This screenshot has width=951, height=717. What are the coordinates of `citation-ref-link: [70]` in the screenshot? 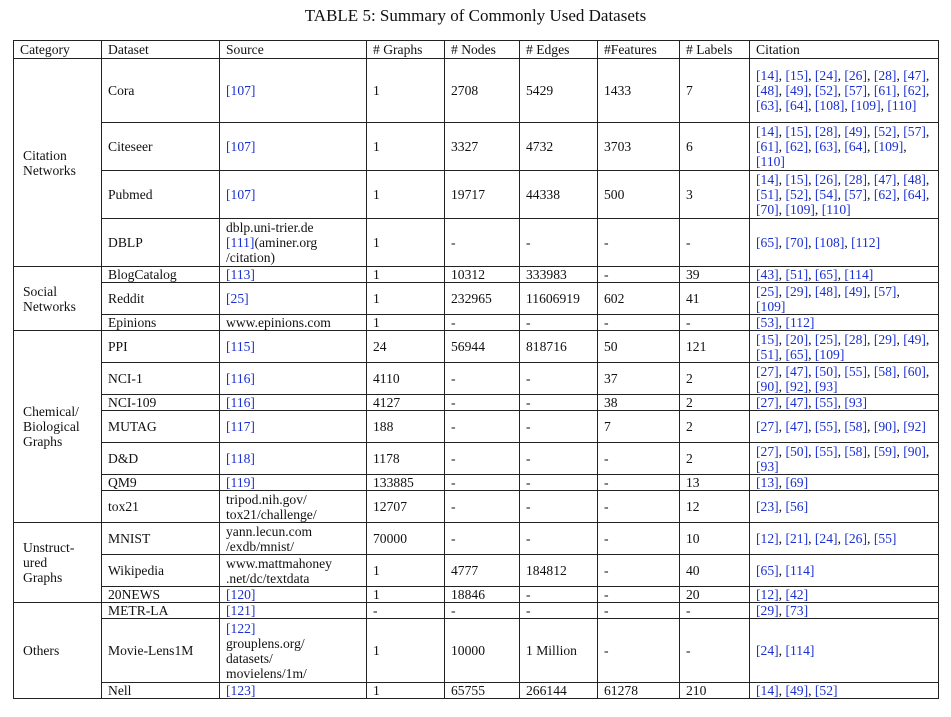 It's located at (797, 242).